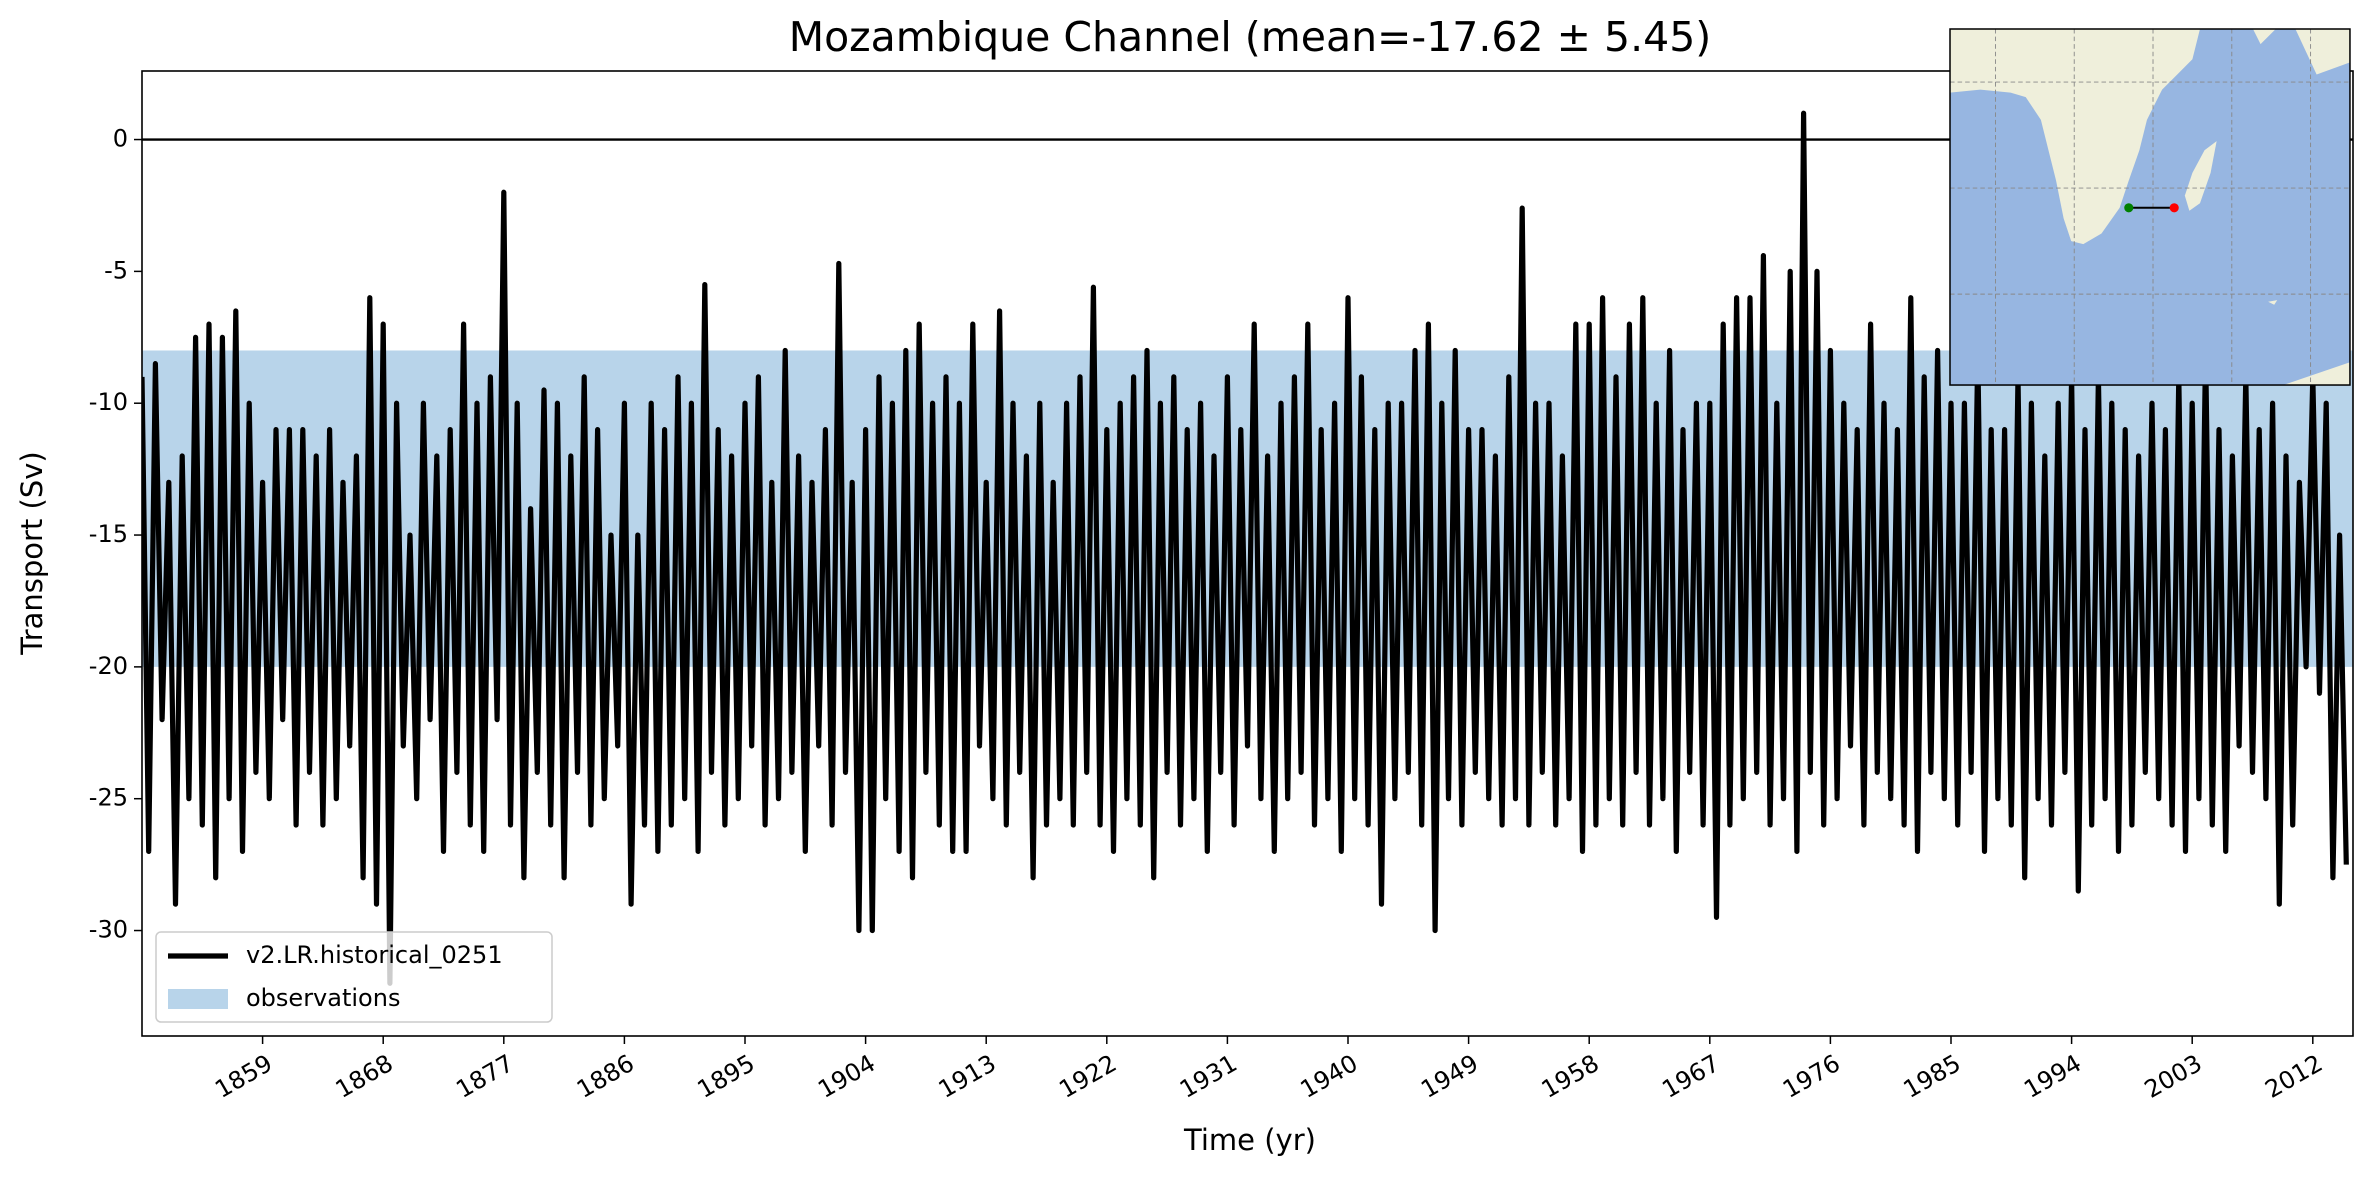 Image resolution: width=2375 pixels, height=1180 pixels. I want to click on x-tick-label: 1886, so click(605, 1076).